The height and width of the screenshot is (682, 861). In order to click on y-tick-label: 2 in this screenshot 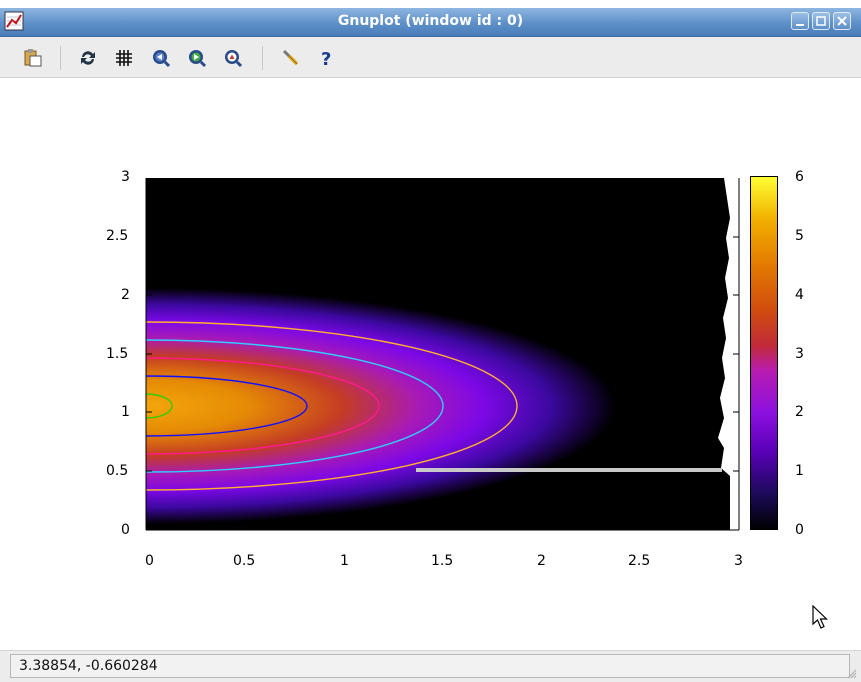, I will do `click(125, 295)`.